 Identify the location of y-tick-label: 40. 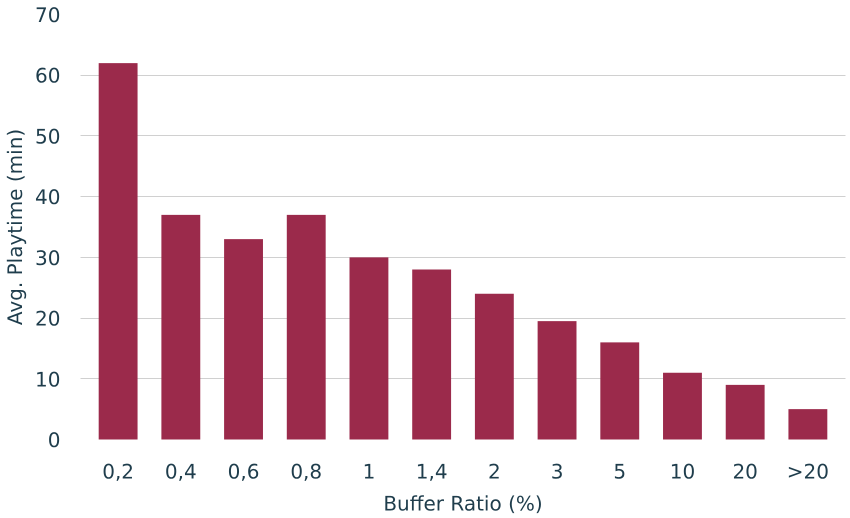
(48, 197).